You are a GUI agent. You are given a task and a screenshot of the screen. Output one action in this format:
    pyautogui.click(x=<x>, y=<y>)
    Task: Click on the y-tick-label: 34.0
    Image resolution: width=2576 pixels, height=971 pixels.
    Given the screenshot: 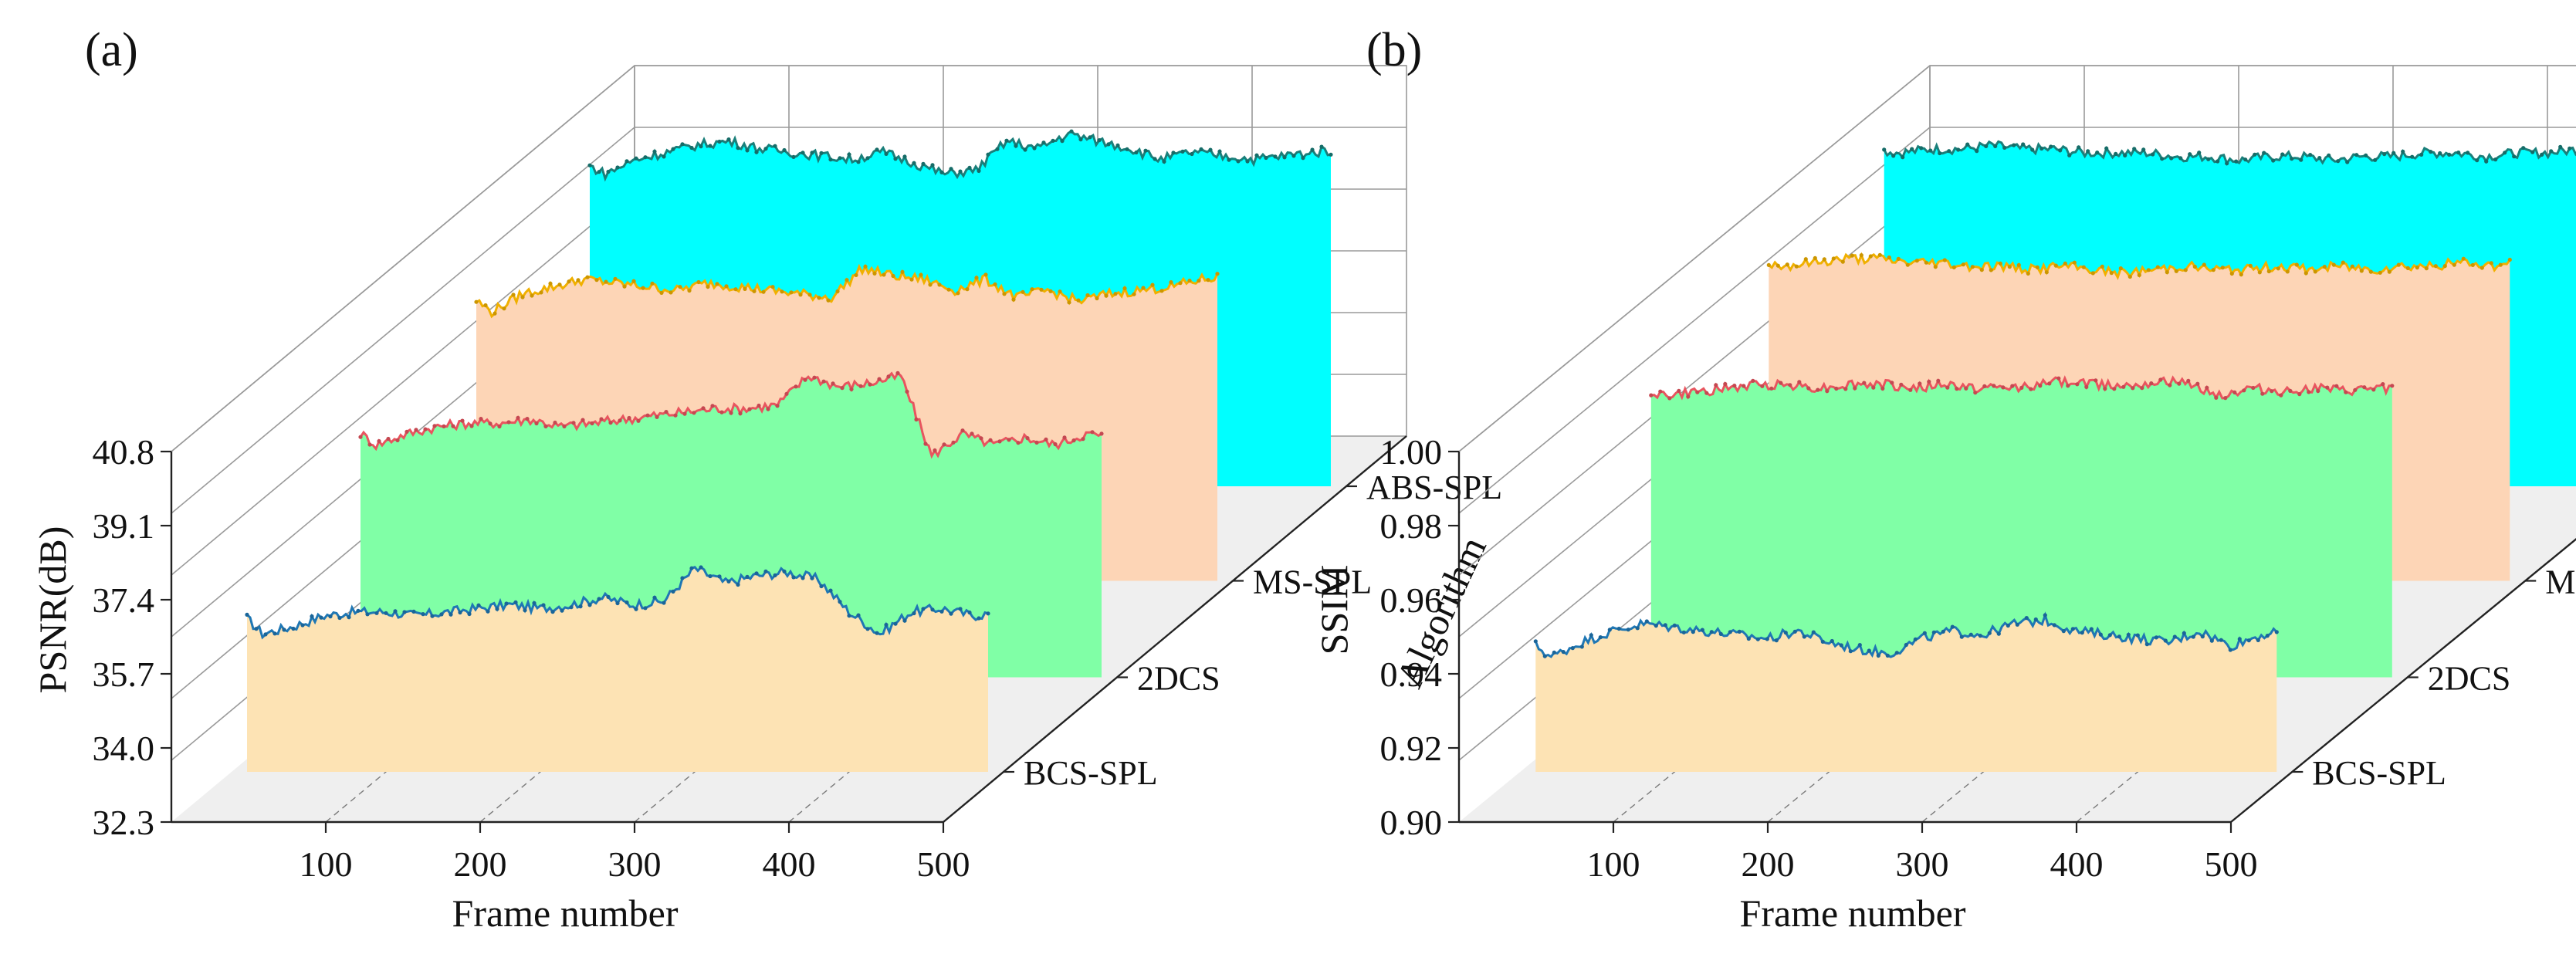 What is the action you would take?
    pyautogui.click(x=124, y=748)
    